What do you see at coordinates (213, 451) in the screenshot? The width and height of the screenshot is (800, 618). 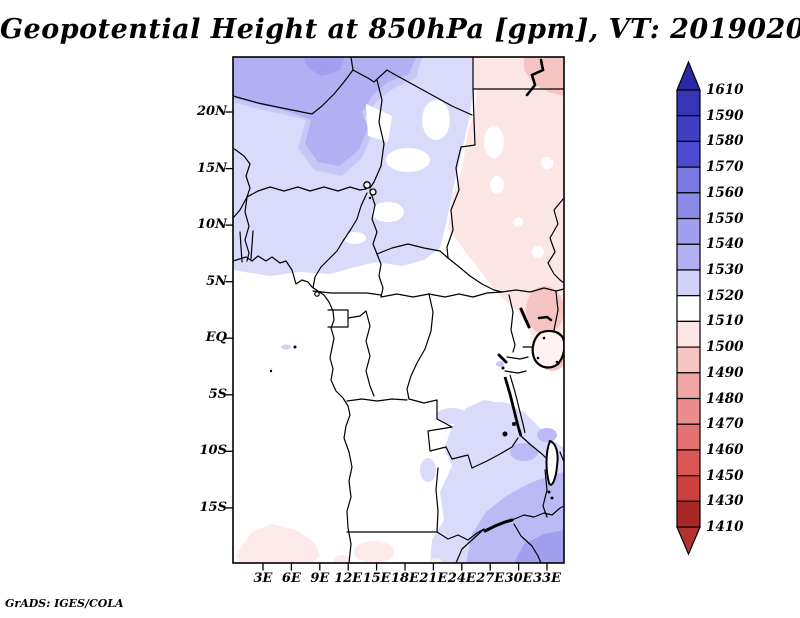 I see `lat-tick-label: 10S` at bounding box center [213, 451].